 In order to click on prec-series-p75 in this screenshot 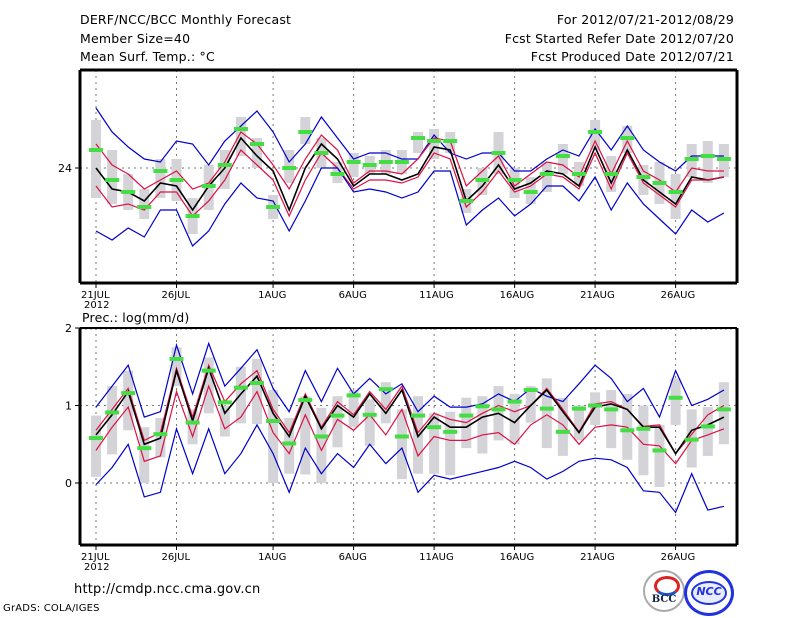, I will do `click(410, 409)`.